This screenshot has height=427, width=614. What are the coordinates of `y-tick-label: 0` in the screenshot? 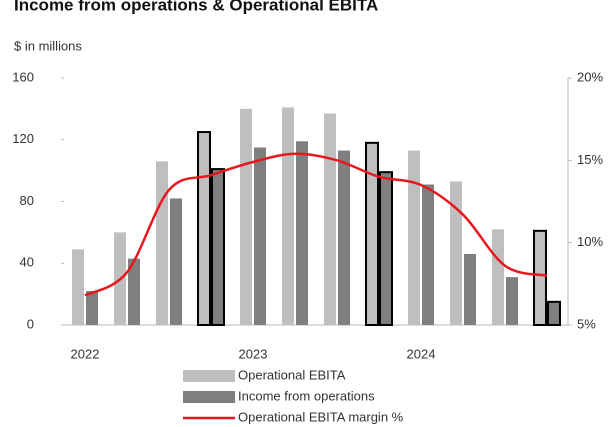 It's located at (30, 323).